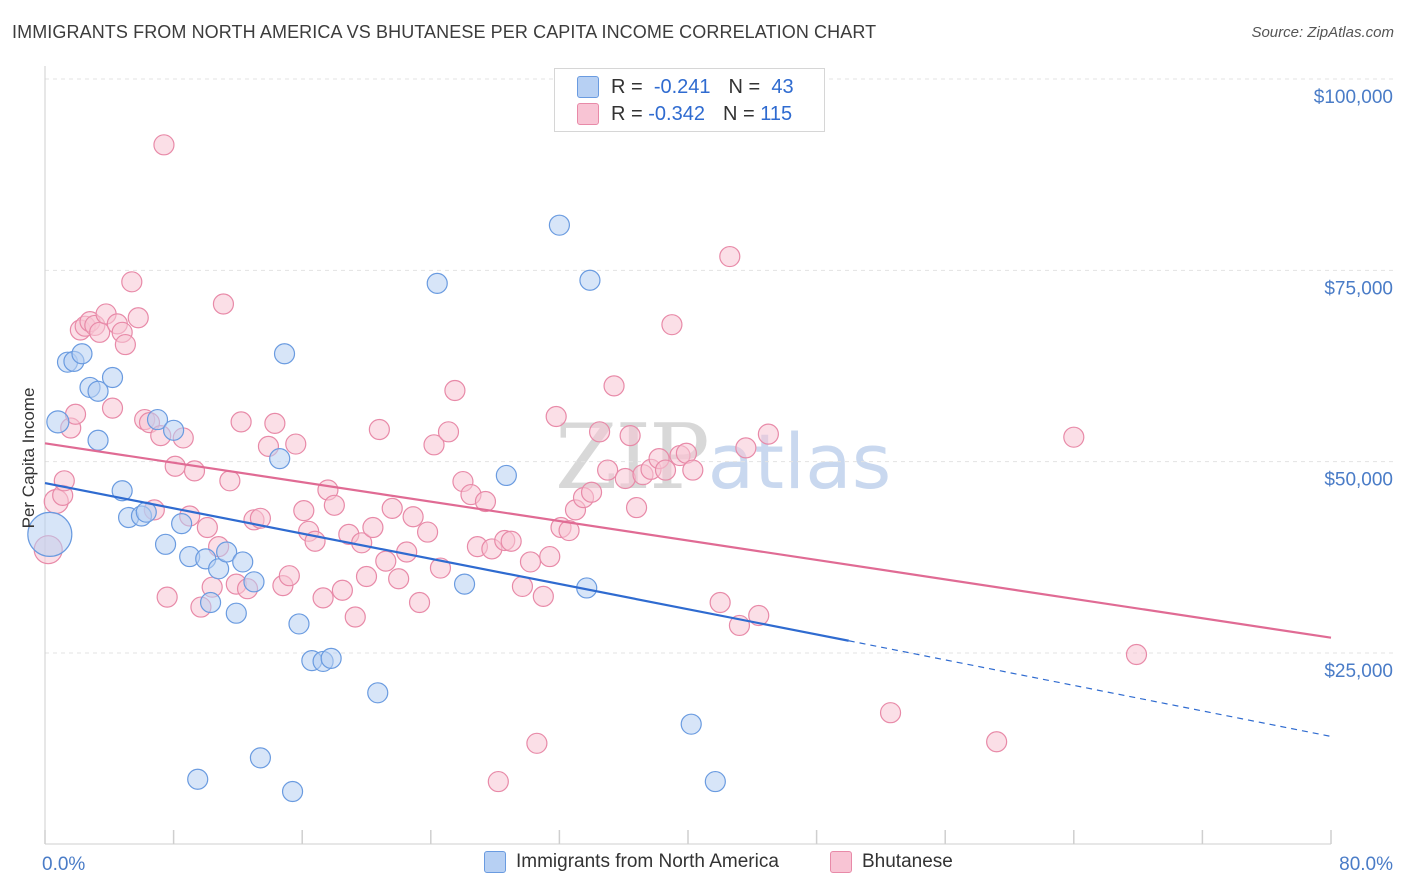 The image size is (1406, 892). Describe the element at coordinates (627, 86) in the screenshot. I see `legend-r-label: R =` at that location.